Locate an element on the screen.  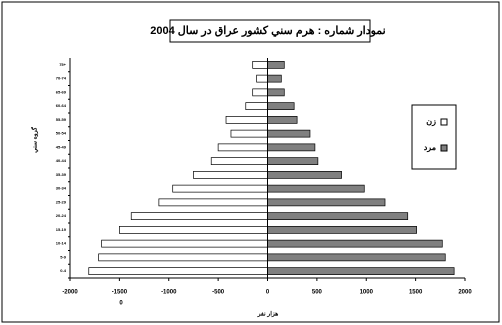
x-tick-label: -500 is located at coordinates (218, 293).